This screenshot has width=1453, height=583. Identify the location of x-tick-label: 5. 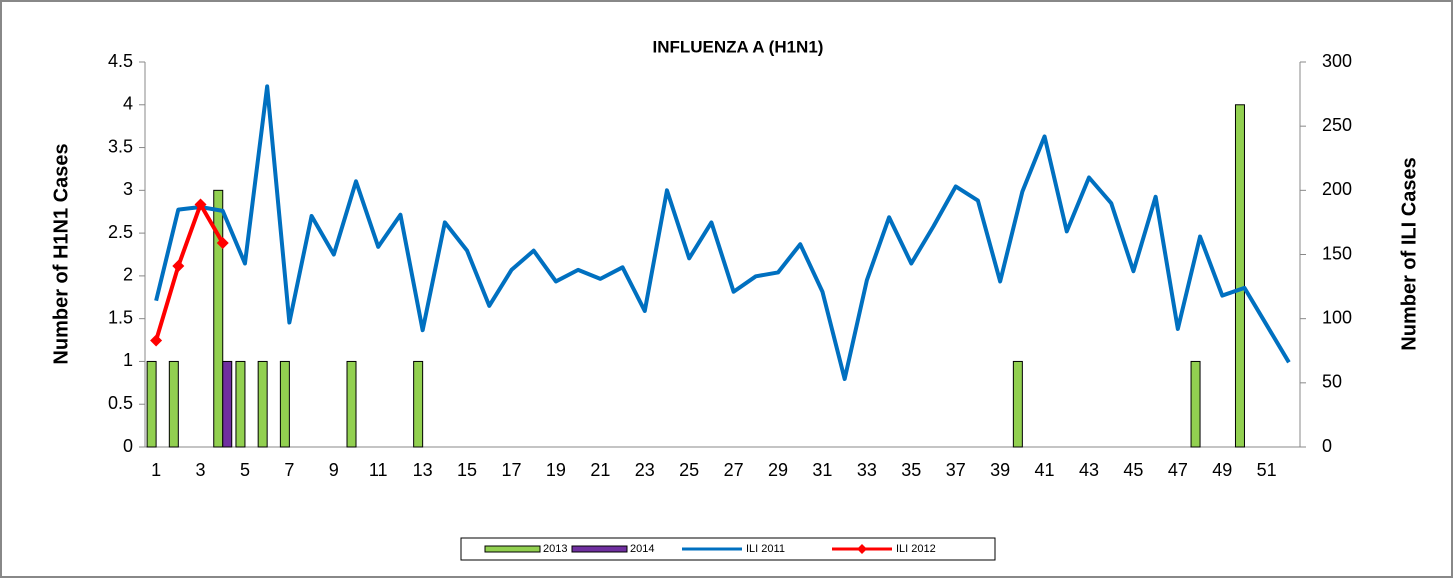
(245, 470).